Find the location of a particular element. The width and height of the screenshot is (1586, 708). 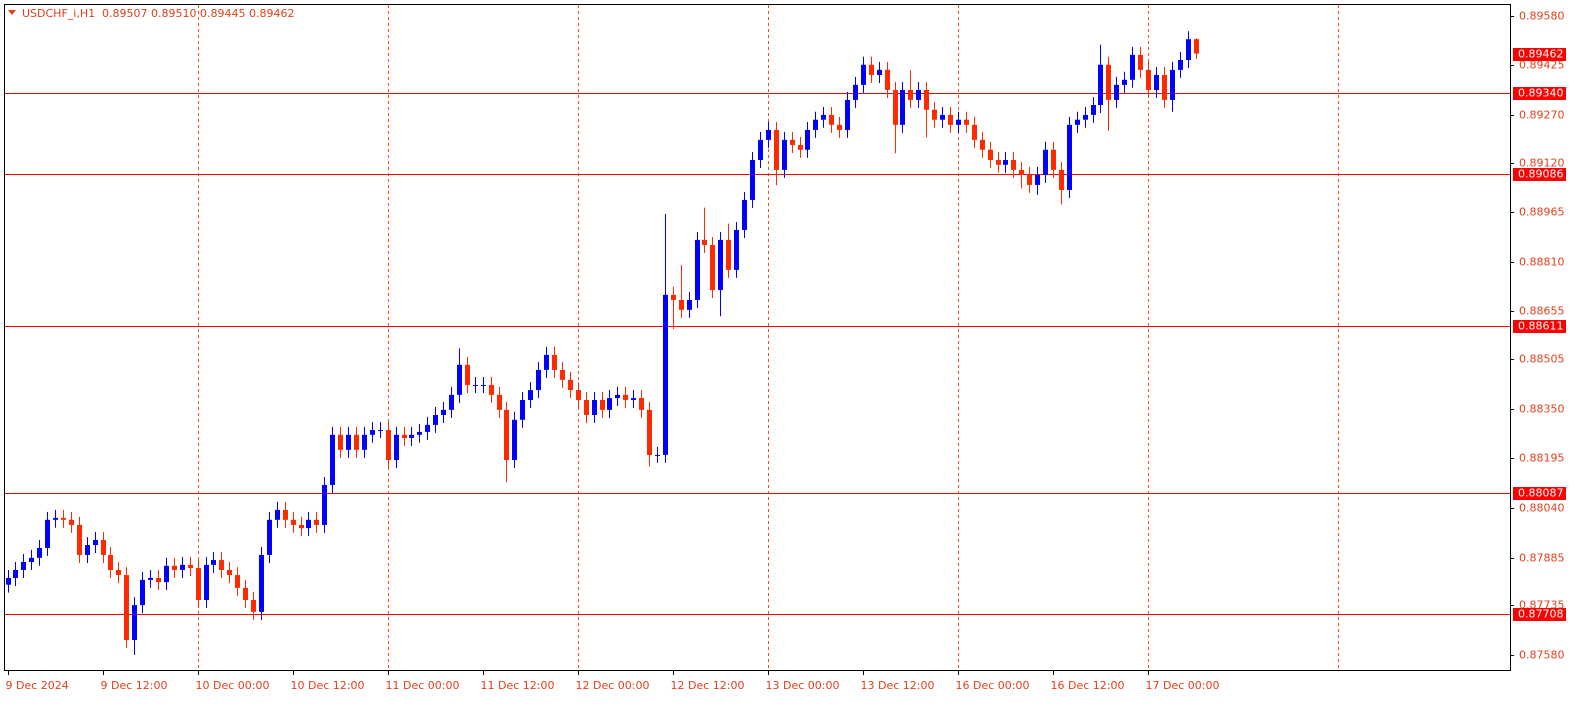

x-tick-label: 12 Dec 00:00 is located at coordinates (613, 685).